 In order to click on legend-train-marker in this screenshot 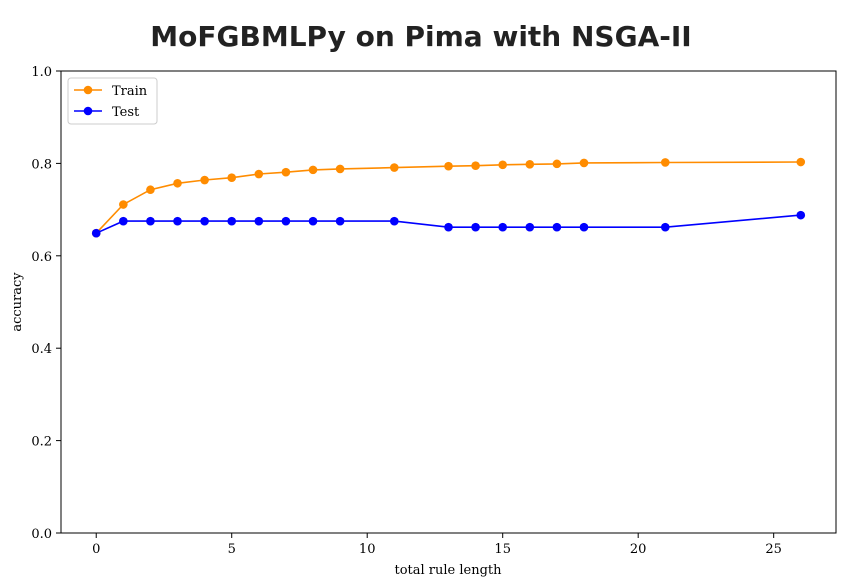, I will do `click(88, 90)`.